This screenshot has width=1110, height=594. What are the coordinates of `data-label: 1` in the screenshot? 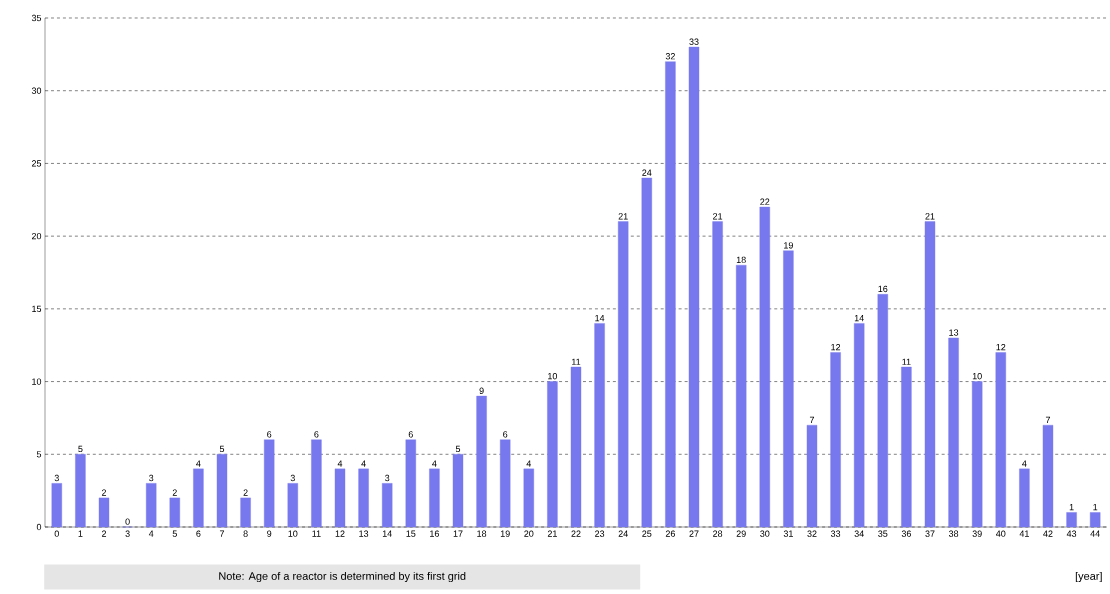 It's located at (1095, 507).